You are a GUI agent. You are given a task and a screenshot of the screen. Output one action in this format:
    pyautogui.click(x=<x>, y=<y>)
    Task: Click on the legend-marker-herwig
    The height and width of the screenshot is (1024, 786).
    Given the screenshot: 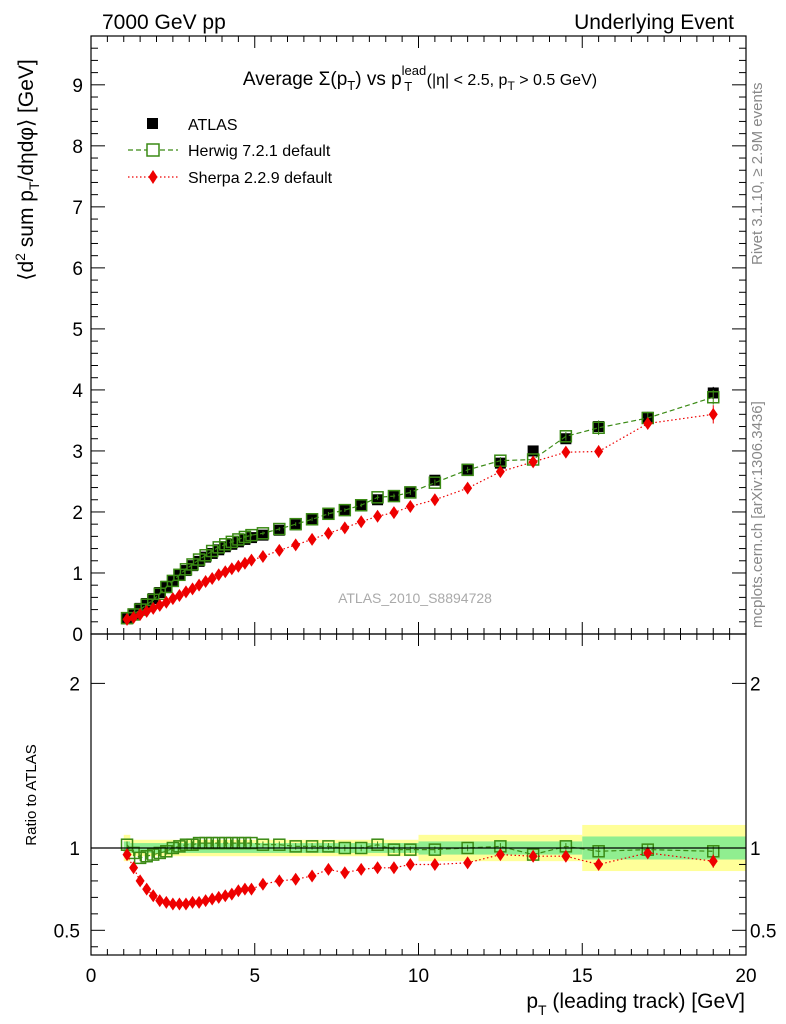 What is the action you would take?
    pyautogui.click(x=153, y=150)
    